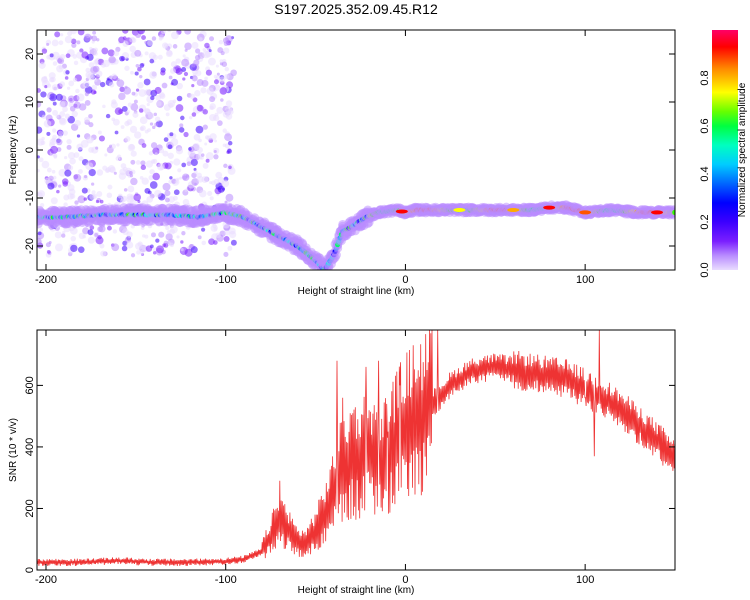 Image resolution: width=750 pixels, height=600 pixels. What do you see at coordinates (405, 280) in the screenshot?
I see `x-tick-label: 0` at bounding box center [405, 280].